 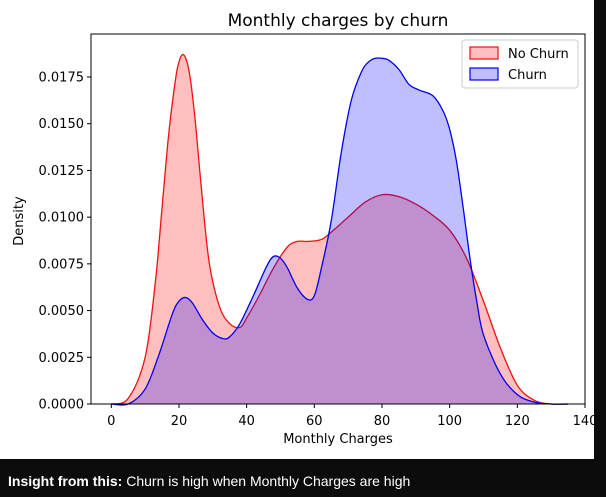 What do you see at coordinates (65, 481) in the screenshot?
I see `insight-label: Insight from this:` at bounding box center [65, 481].